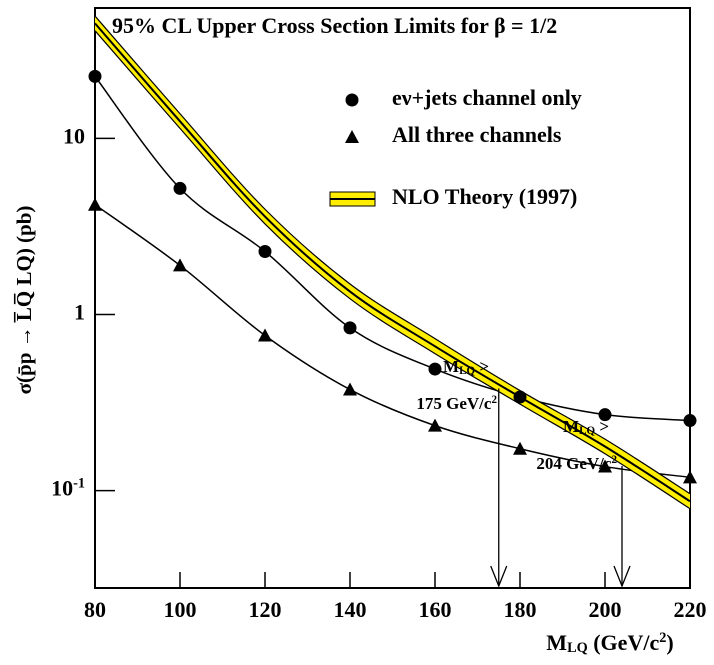 The width and height of the screenshot is (714, 665). What do you see at coordinates (556, 642) in the screenshot?
I see `x-axis-label-part: M` at bounding box center [556, 642].